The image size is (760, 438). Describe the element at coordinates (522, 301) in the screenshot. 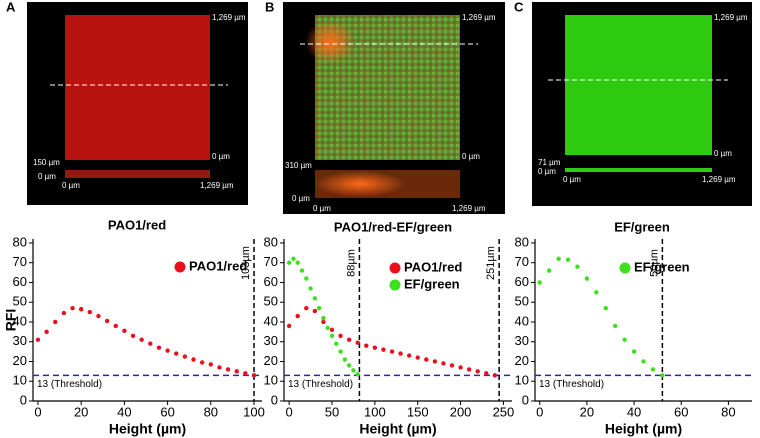

I see `y-tick-label: 50` at that location.